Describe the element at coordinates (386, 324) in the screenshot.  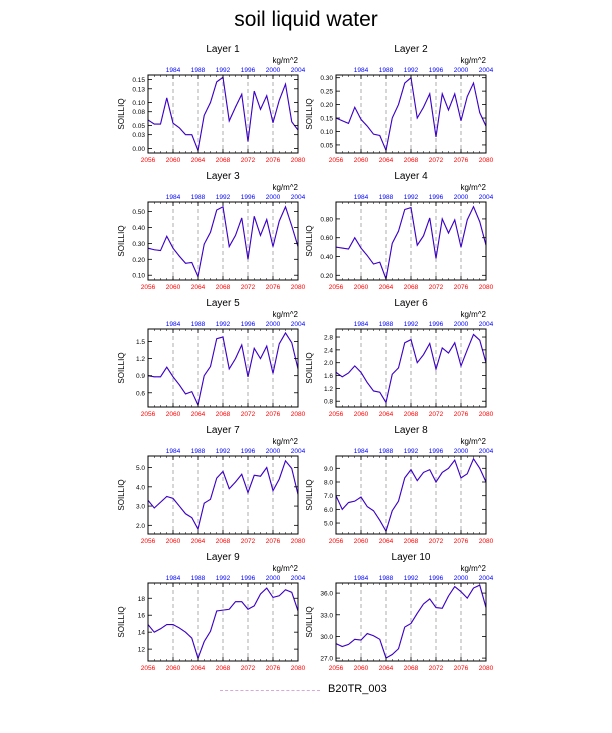
I see `layer-6-top-tick-label-1: 1988` at that location.